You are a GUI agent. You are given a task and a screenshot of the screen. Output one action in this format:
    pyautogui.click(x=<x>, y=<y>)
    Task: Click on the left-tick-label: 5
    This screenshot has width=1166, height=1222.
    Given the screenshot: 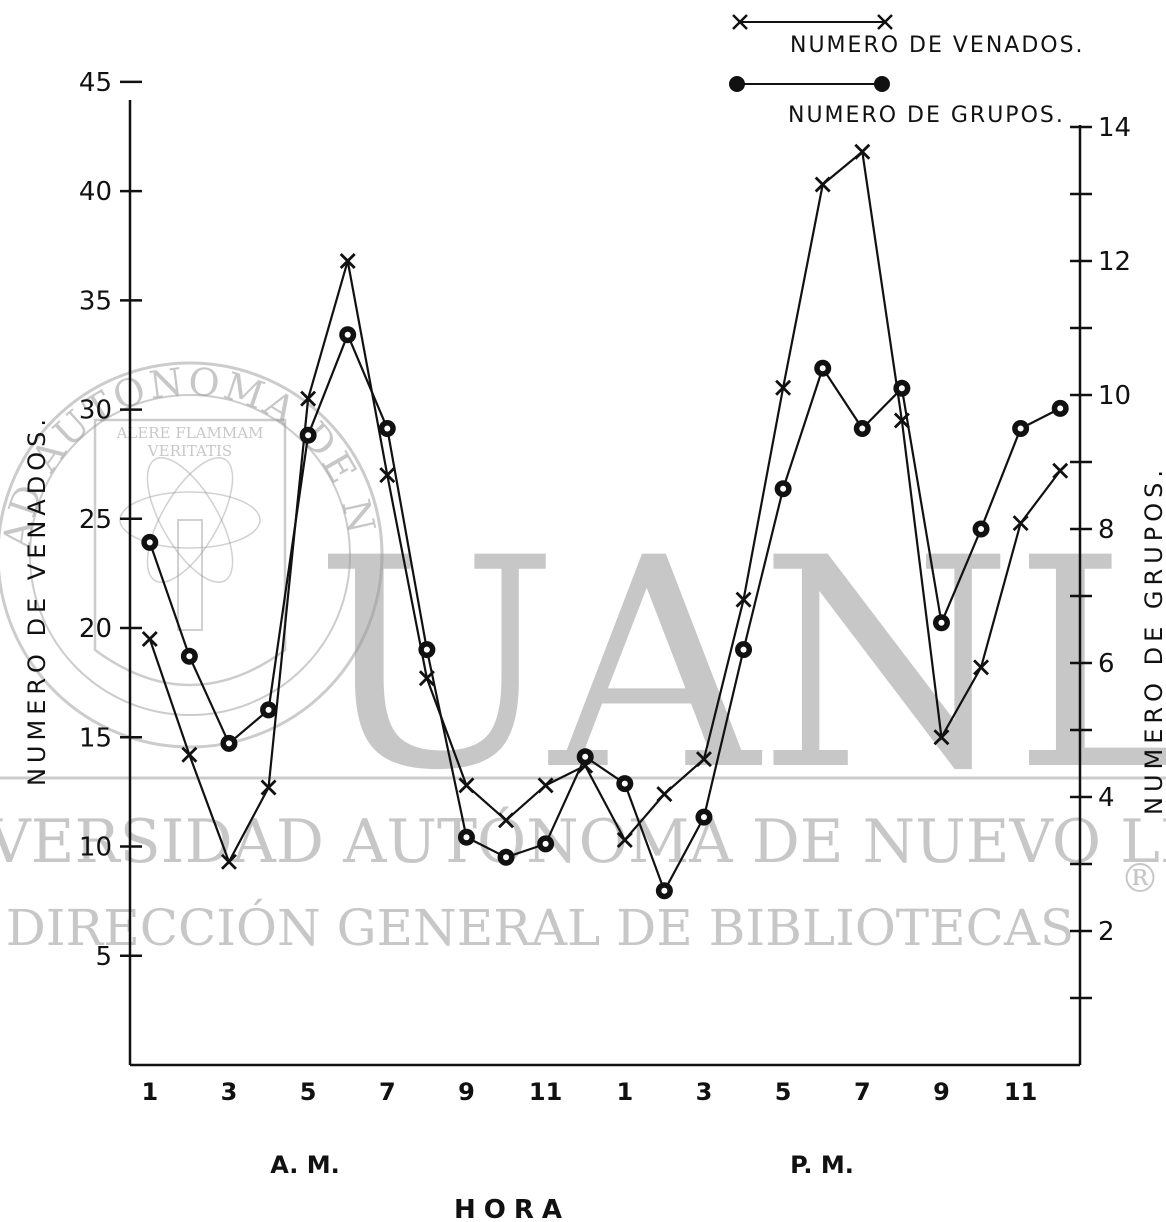 What is the action you would take?
    pyautogui.click(x=103, y=957)
    